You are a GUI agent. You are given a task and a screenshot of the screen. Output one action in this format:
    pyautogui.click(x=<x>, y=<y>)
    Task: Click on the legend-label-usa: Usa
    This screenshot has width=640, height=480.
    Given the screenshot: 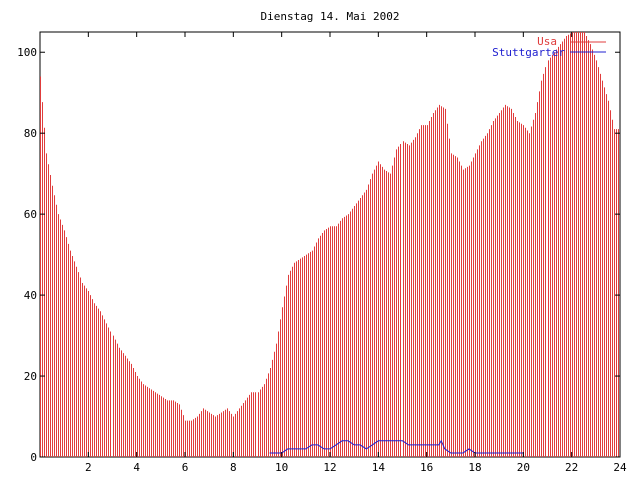 What is the action you would take?
    pyautogui.click(x=547, y=41)
    